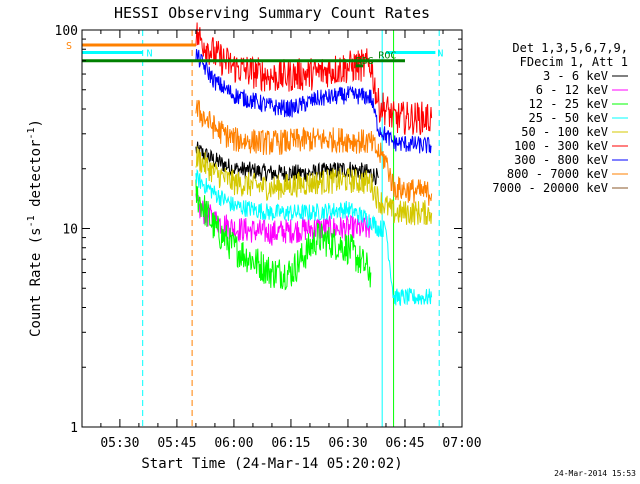 Image resolution: width=640 pixels, height=484 pixels. I want to click on generation-timestamp: 24-Mar-2014 15:53, so click(595, 473).